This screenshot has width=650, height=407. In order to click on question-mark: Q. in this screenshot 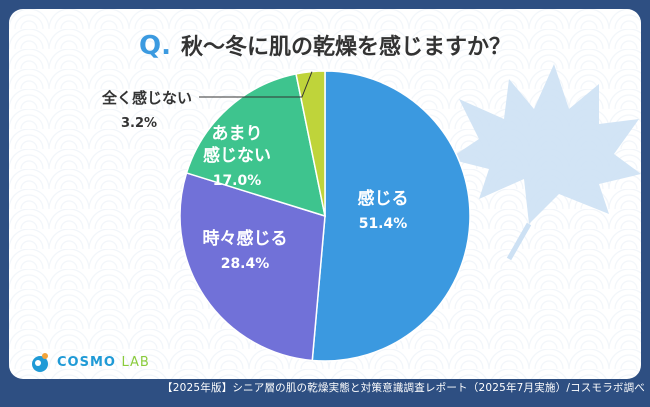, I will do `click(155, 46)`.